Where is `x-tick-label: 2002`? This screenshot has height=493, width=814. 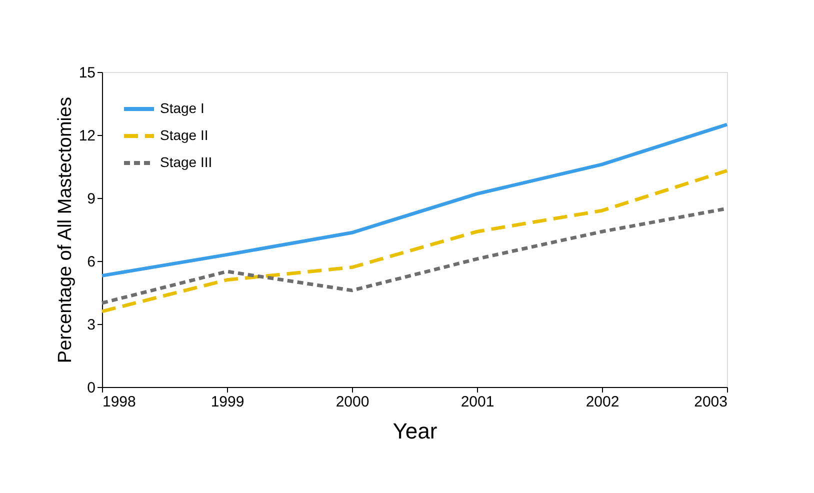
x-tick-label: 2002 is located at coordinates (603, 402).